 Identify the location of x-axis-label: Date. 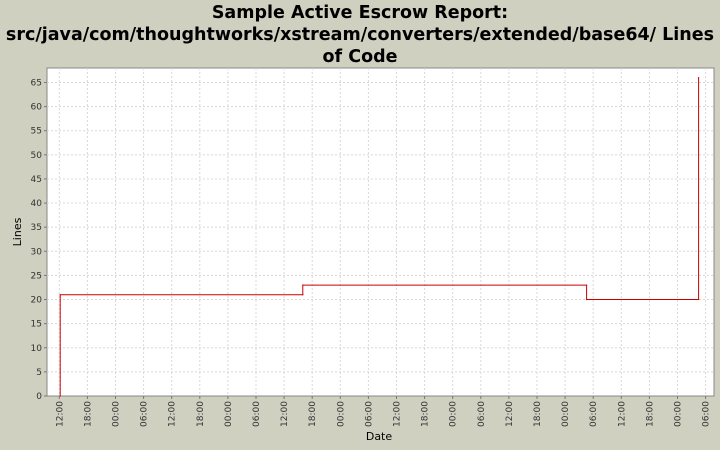
(379, 436).